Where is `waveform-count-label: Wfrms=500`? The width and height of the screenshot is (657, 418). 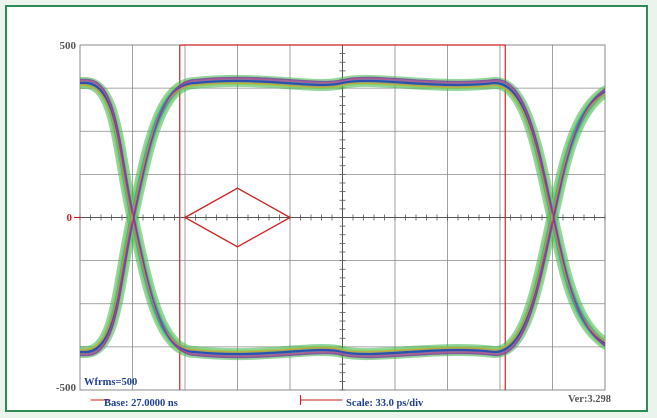 waveform-count-label: Wfrms=500 is located at coordinates (110, 382).